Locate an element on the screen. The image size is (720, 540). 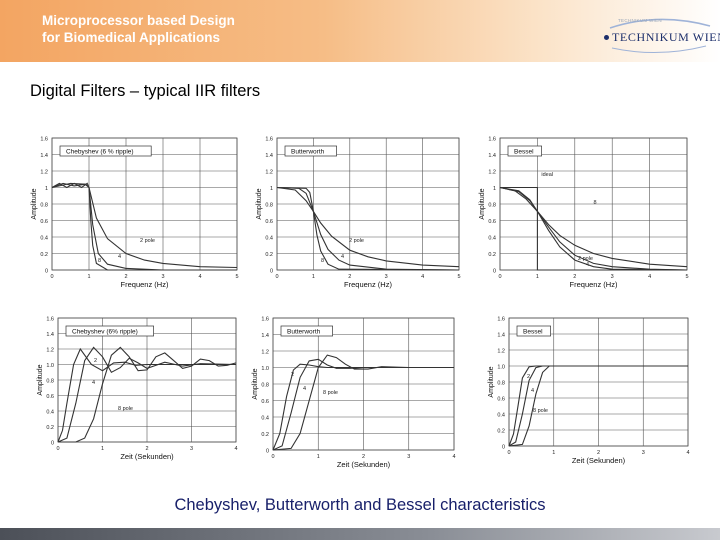
chart-title: Bessel is located at coordinates (533, 331).